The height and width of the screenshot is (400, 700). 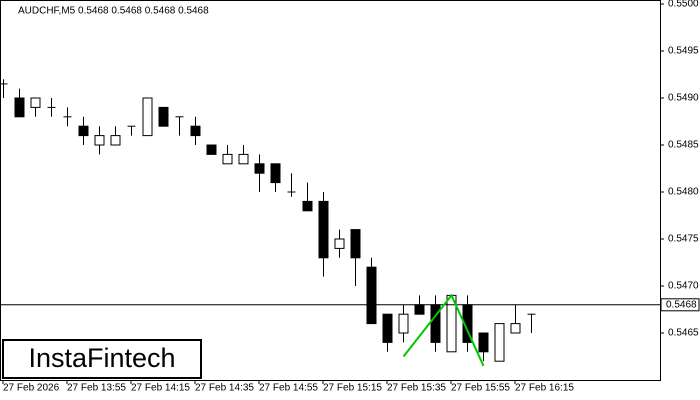 I want to click on x-tick-label: 27 Feb 14:15, so click(x=160, y=388).